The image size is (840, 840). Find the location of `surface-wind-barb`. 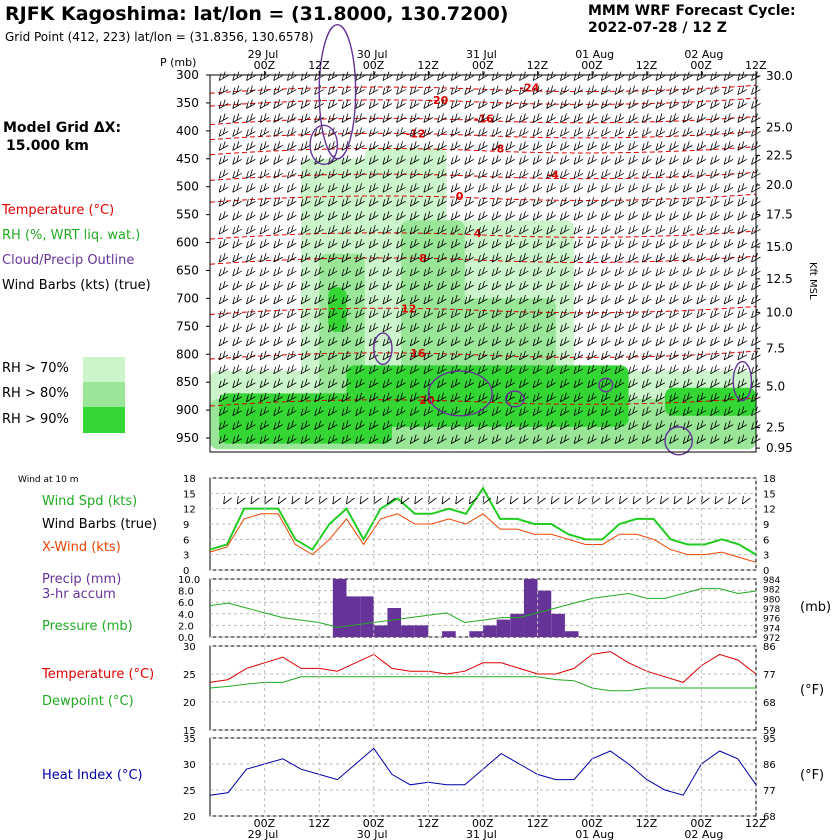

surface-wind-barb is located at coordinates (582, 500).